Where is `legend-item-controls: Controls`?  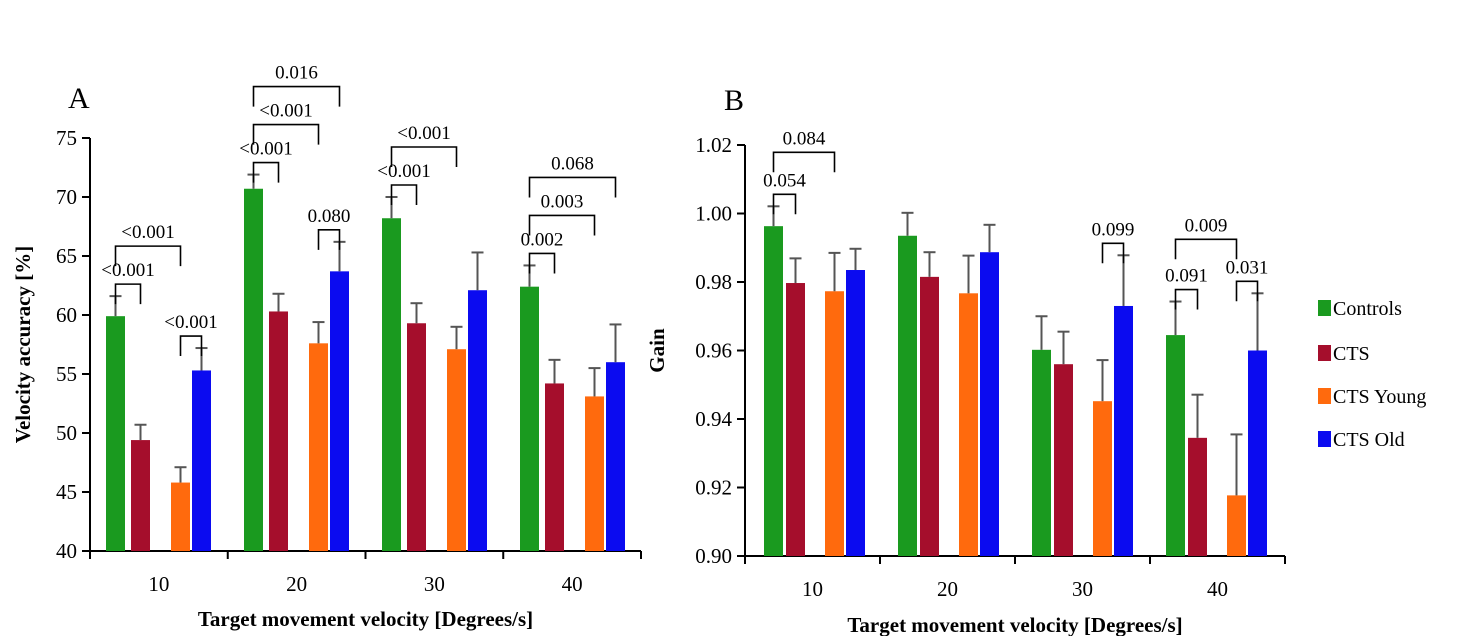 legend-item-controls: Controls is located at coordinates (1360, 309).